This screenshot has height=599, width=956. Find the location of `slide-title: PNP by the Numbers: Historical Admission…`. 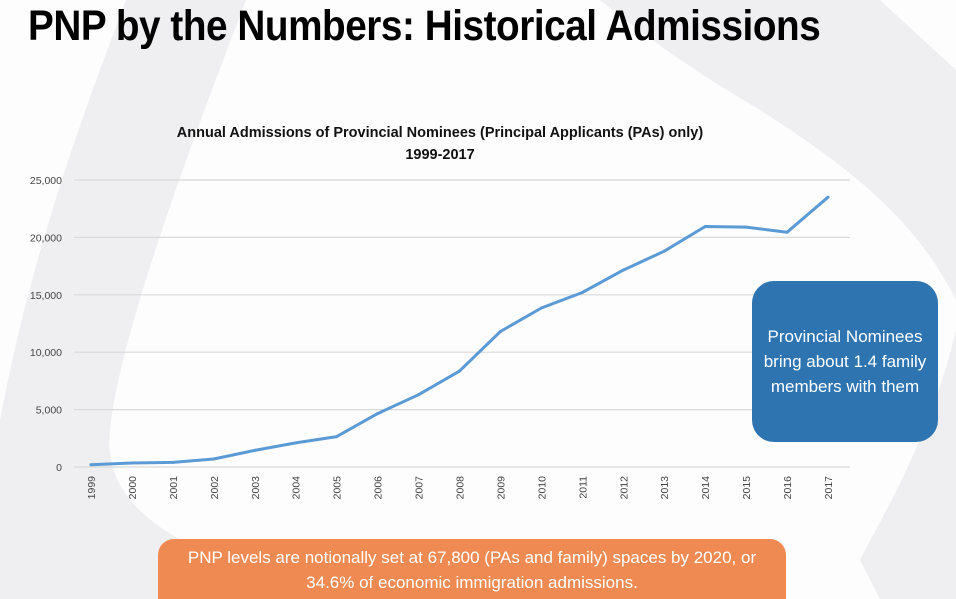

slide-title: PNP by the Numbers: Historical Admission… is located at coordinates (424, 26).